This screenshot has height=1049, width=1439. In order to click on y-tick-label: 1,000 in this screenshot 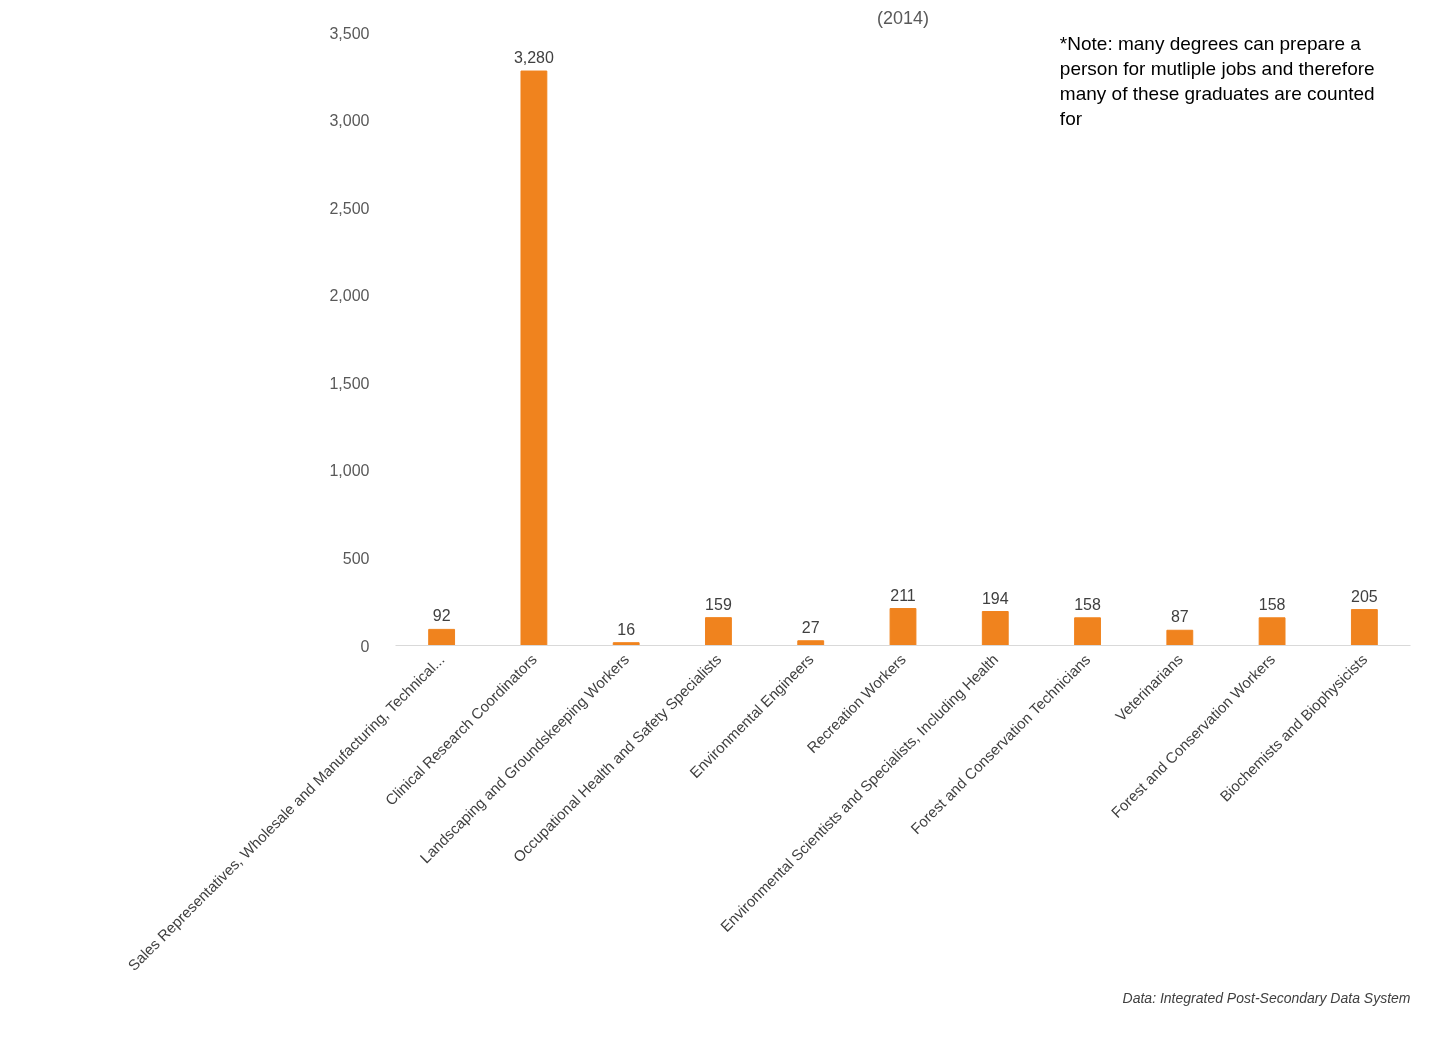, I will do `click(349, 471)`.